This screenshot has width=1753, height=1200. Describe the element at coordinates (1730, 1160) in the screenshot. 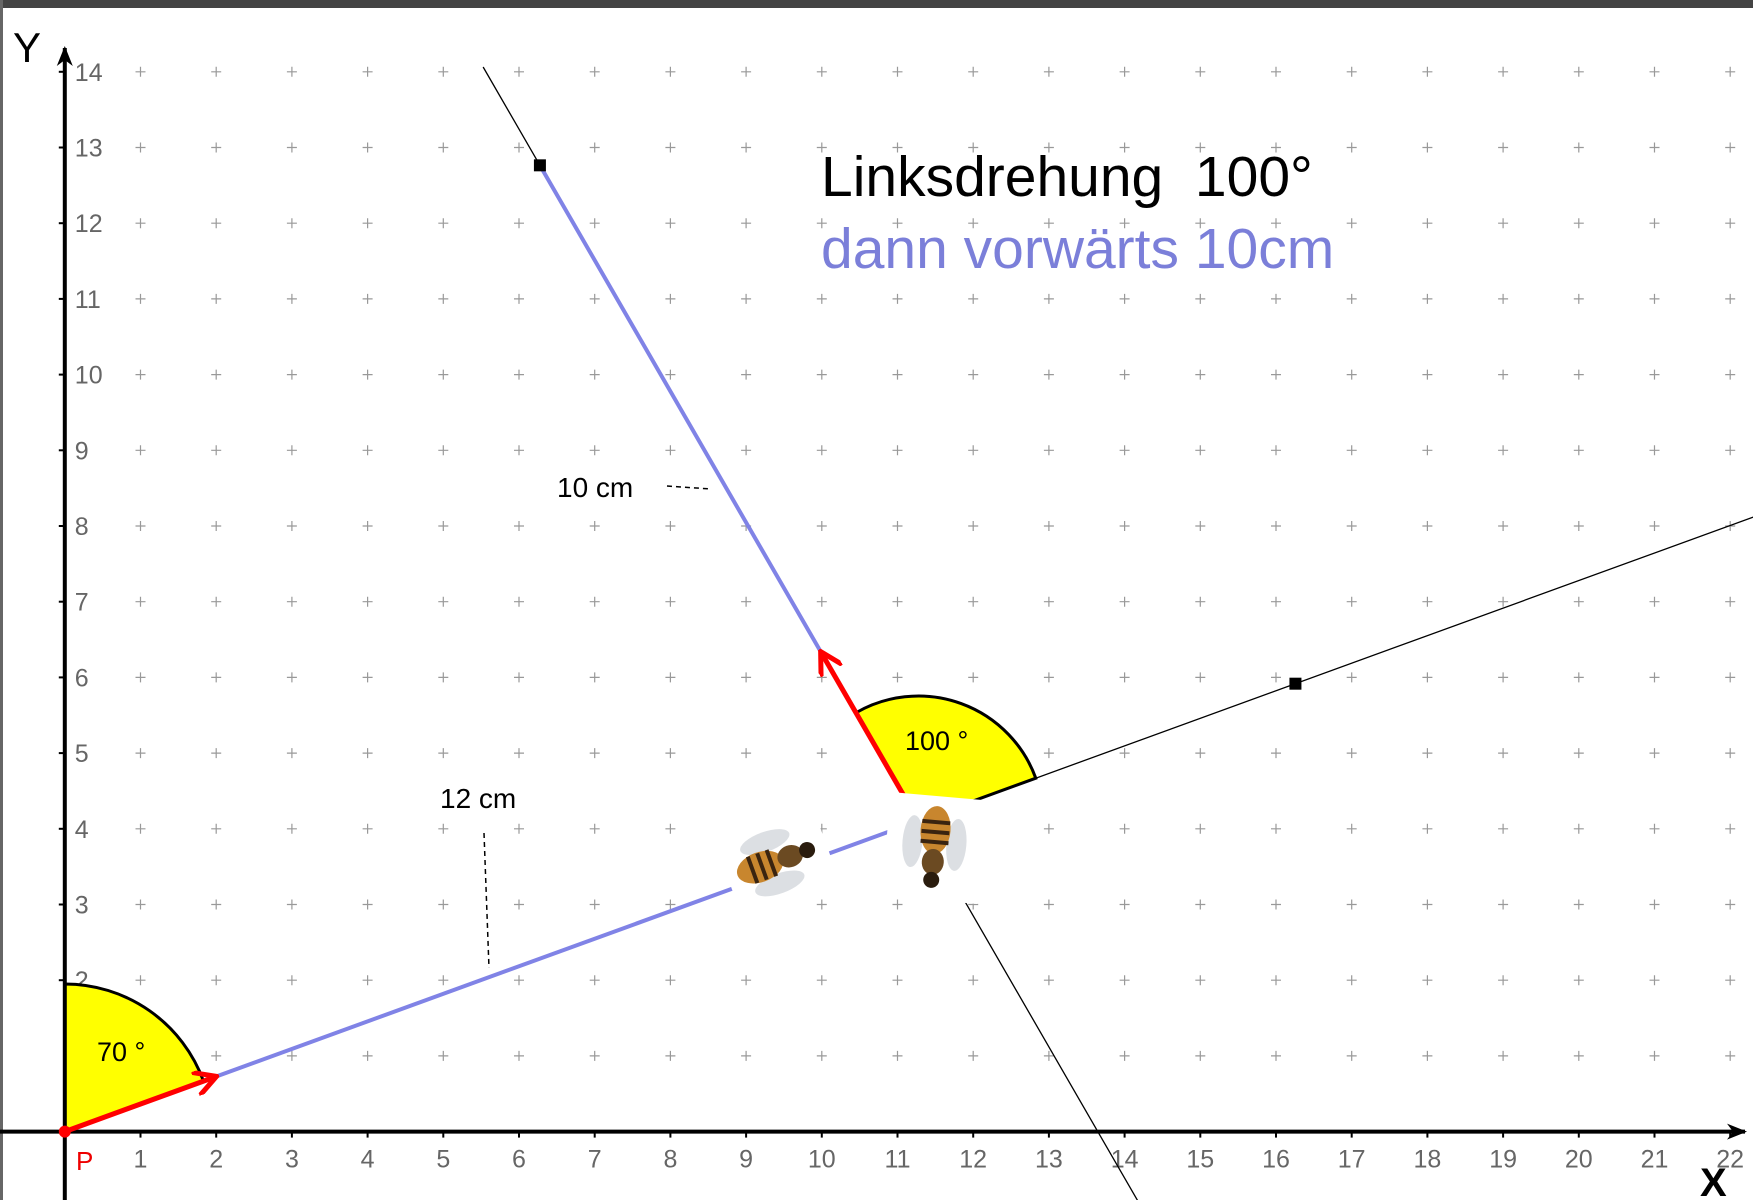

I see `x-tick-label: 22` at that location.